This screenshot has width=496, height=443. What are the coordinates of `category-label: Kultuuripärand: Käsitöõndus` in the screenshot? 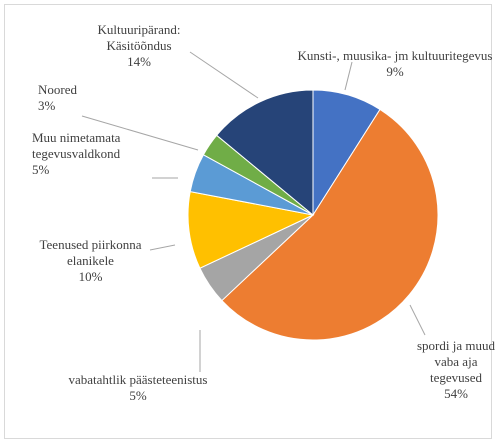 It's located at (139, 37).